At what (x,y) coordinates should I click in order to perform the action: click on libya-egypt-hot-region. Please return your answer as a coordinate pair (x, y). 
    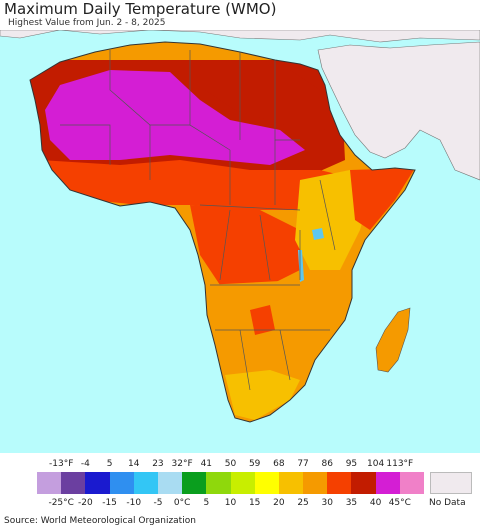
    Looking at the image, I should click on (262, 97).